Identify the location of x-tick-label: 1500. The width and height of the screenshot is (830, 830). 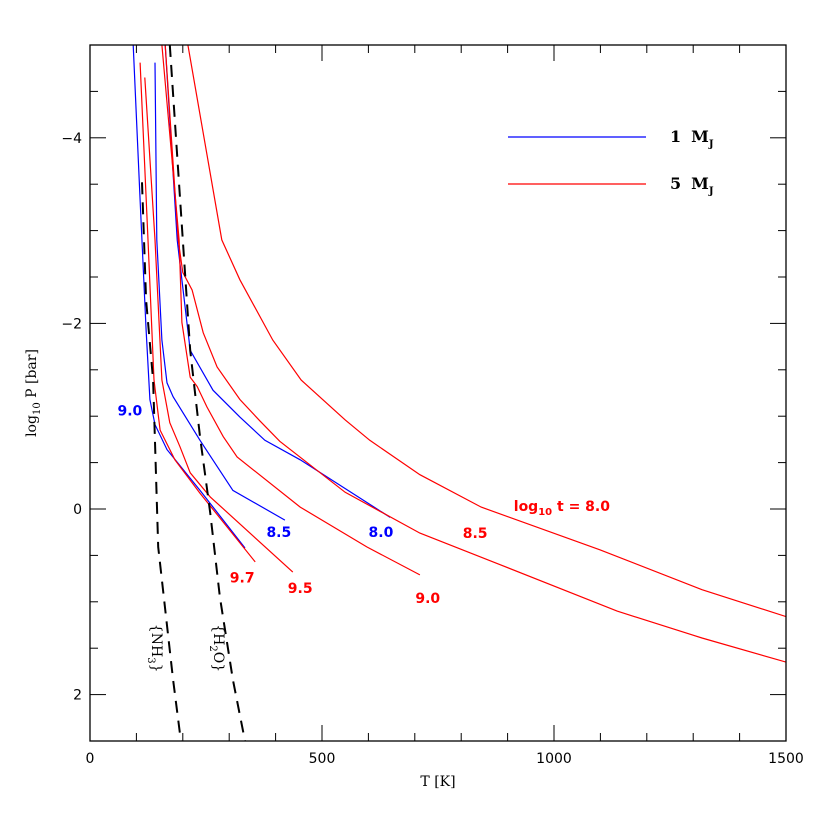
(786, 759).